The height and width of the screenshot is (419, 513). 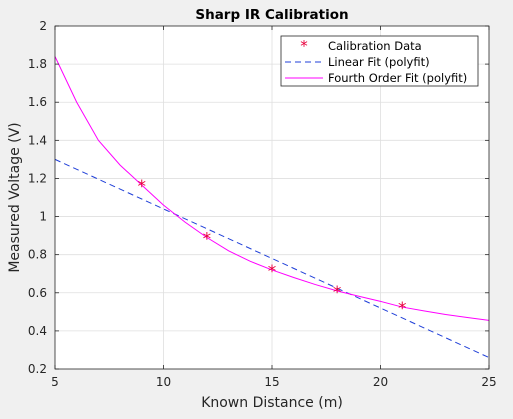 I want to click on x-tick-label: 15, so click(x=271, y=382).